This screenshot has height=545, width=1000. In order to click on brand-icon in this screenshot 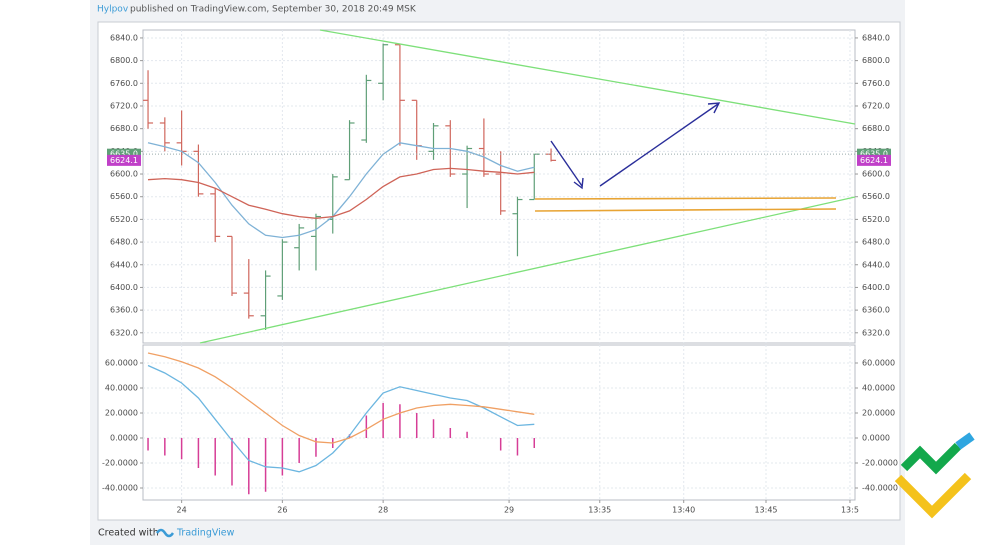, I will do `click(165, 533)`.